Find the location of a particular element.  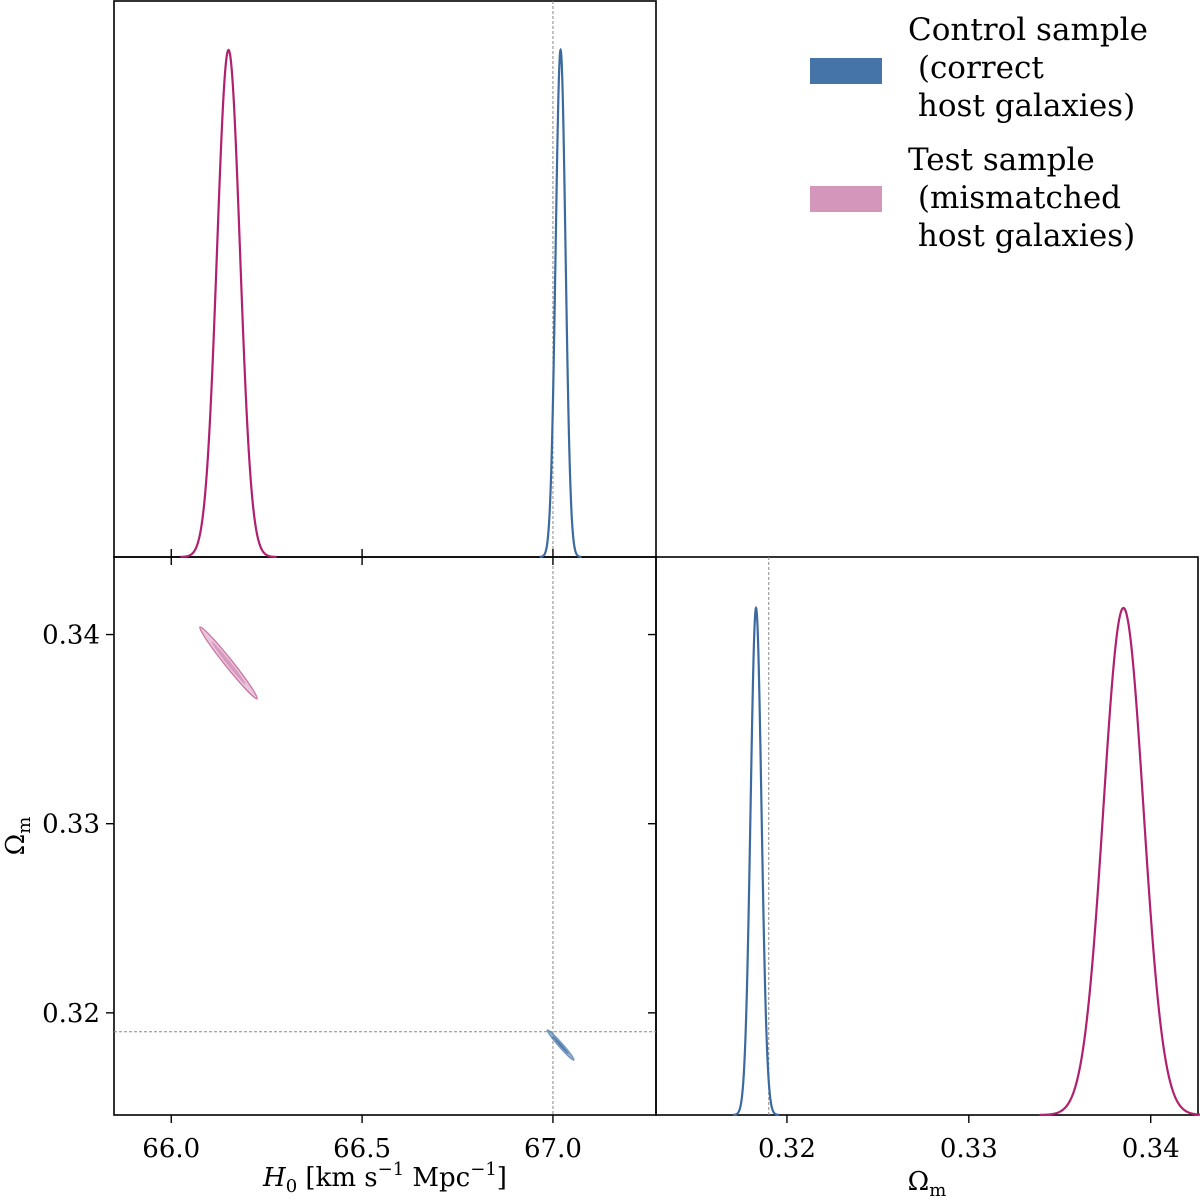

legend-label-test-line3: host galaxies) is located at coordinates (1021, 236).